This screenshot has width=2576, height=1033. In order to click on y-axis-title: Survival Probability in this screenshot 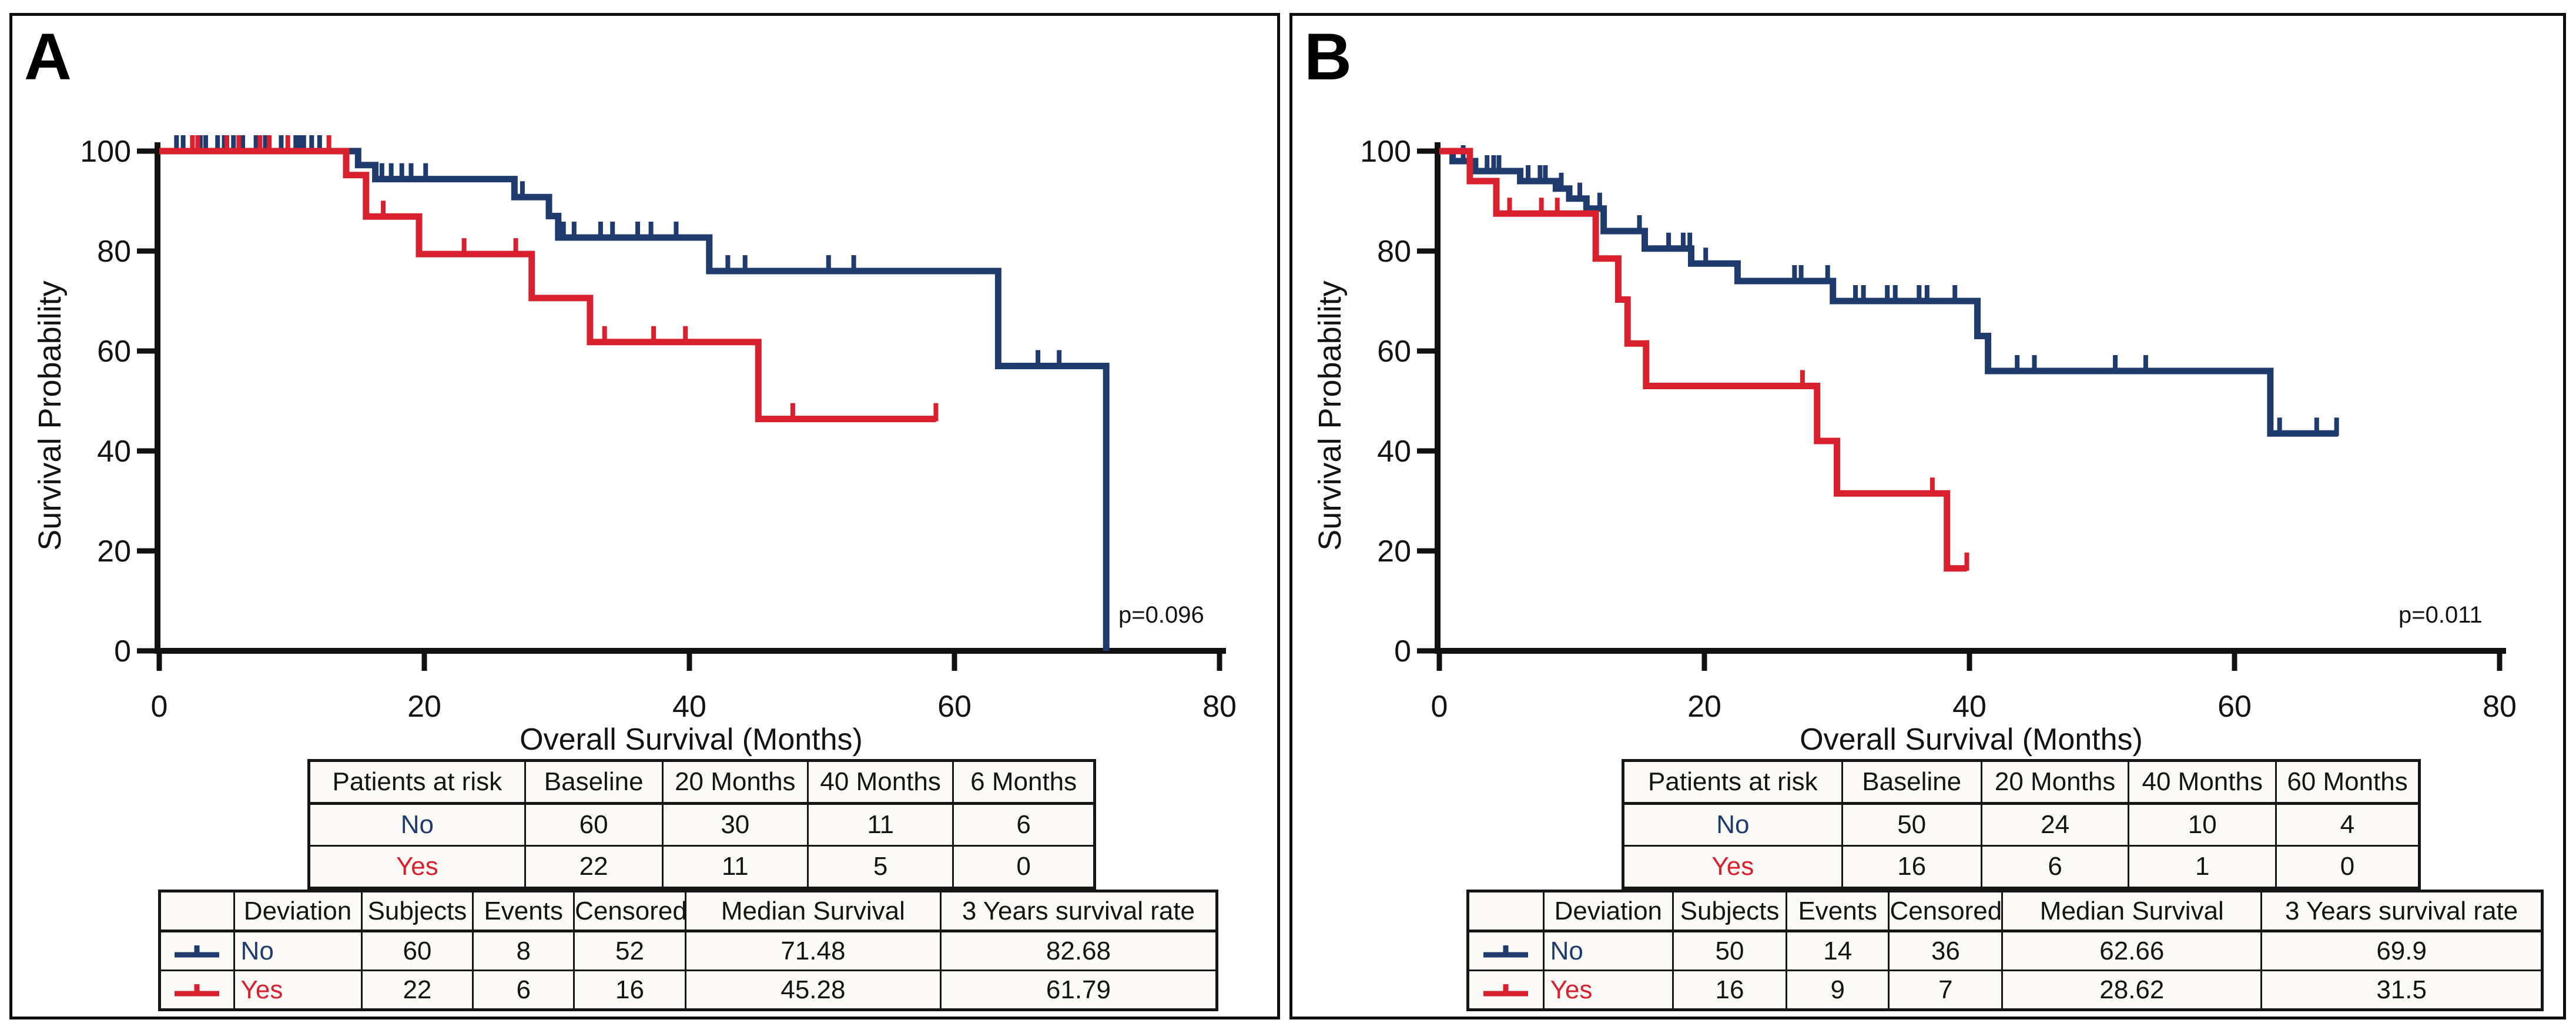, I will do `click(50, 415)`.